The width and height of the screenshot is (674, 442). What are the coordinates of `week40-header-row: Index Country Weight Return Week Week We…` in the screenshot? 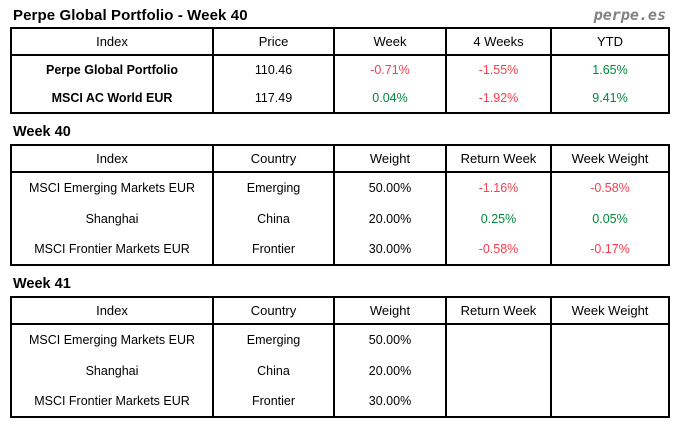 It's located at (340, 158).